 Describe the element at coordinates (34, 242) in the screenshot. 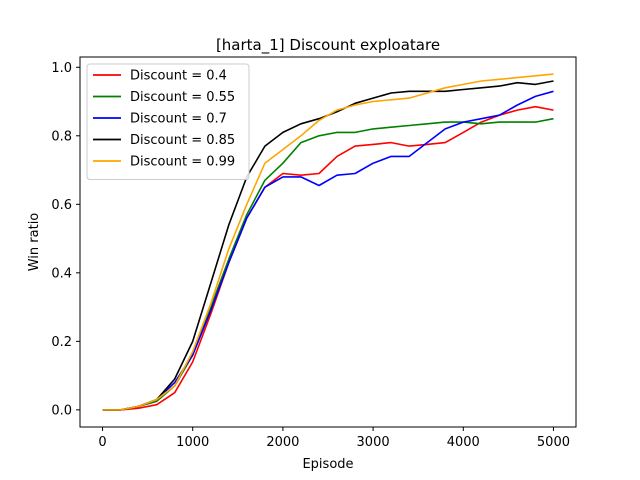

I see `y-axis-label: Win ratio` at that location.